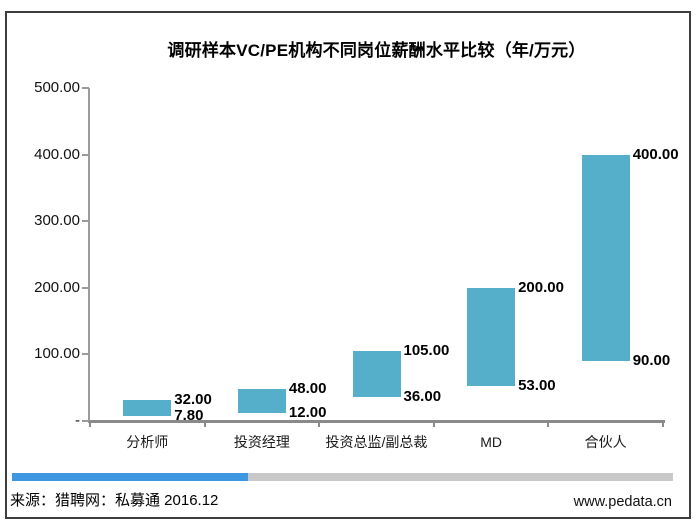 This screenshot has height=529, width=700. Describe the element at coordinates (422, 397) in the screenshot. I see `min-value-label: 36.00` at that location.